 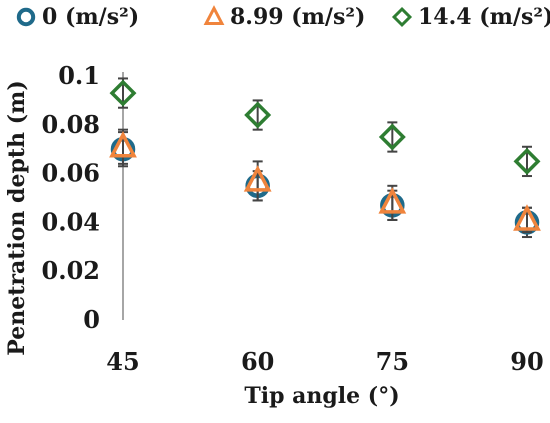 What do you see at coordinates (71, 124) in the screenshot?
I see `y-tick-label: 0.08` at bounding box center [71, 124].